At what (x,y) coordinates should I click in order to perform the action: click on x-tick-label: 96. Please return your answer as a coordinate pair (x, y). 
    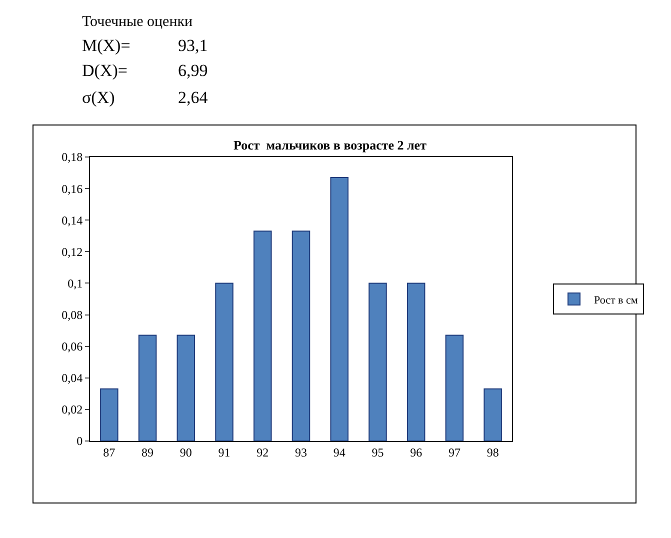
    Looking at the image, I should click on (416, 452).